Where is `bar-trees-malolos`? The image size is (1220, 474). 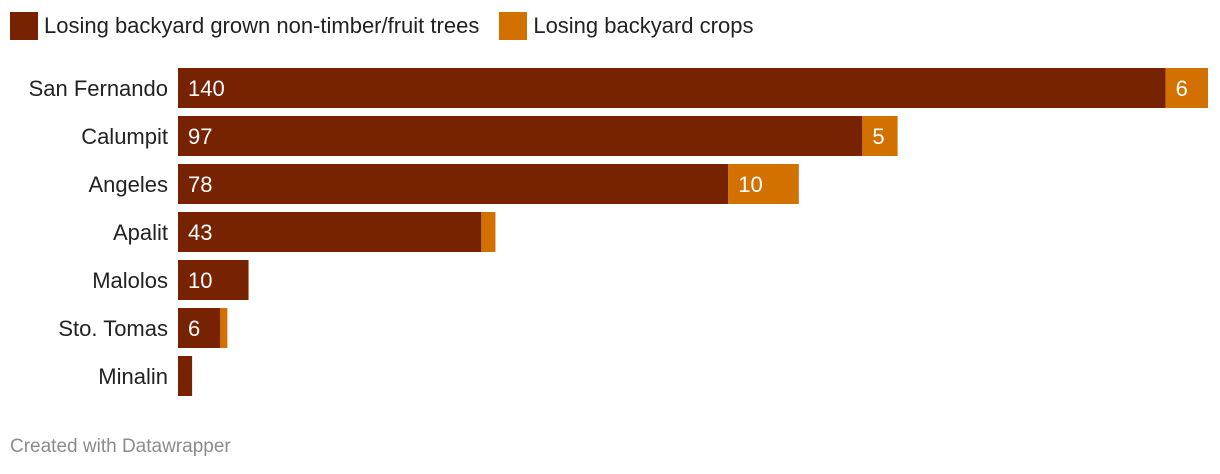
bar-trees-malolos is located at coordinates (213, 280).